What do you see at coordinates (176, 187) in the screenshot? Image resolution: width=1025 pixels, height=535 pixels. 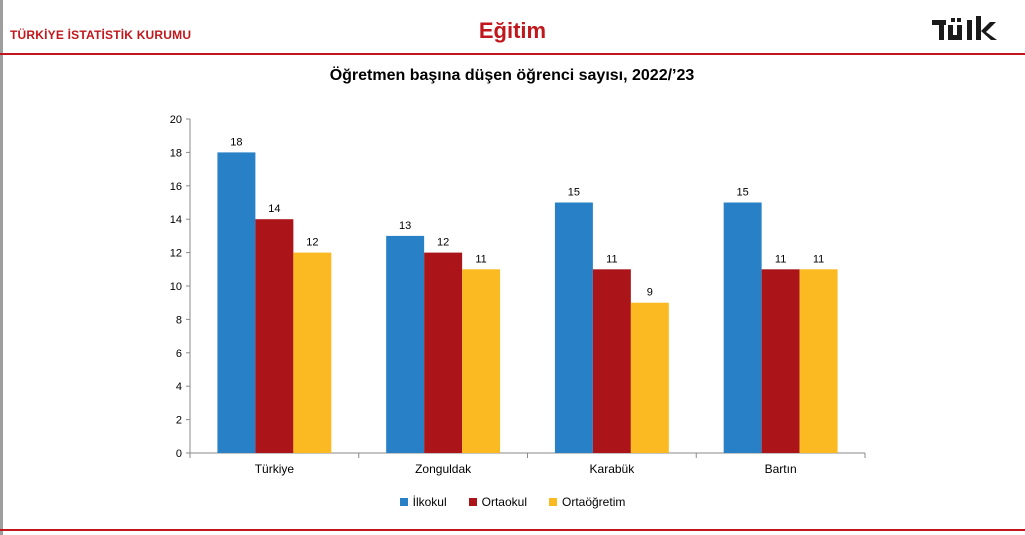 I see `y-tick-label: 16` at bounding box center [176, 187].